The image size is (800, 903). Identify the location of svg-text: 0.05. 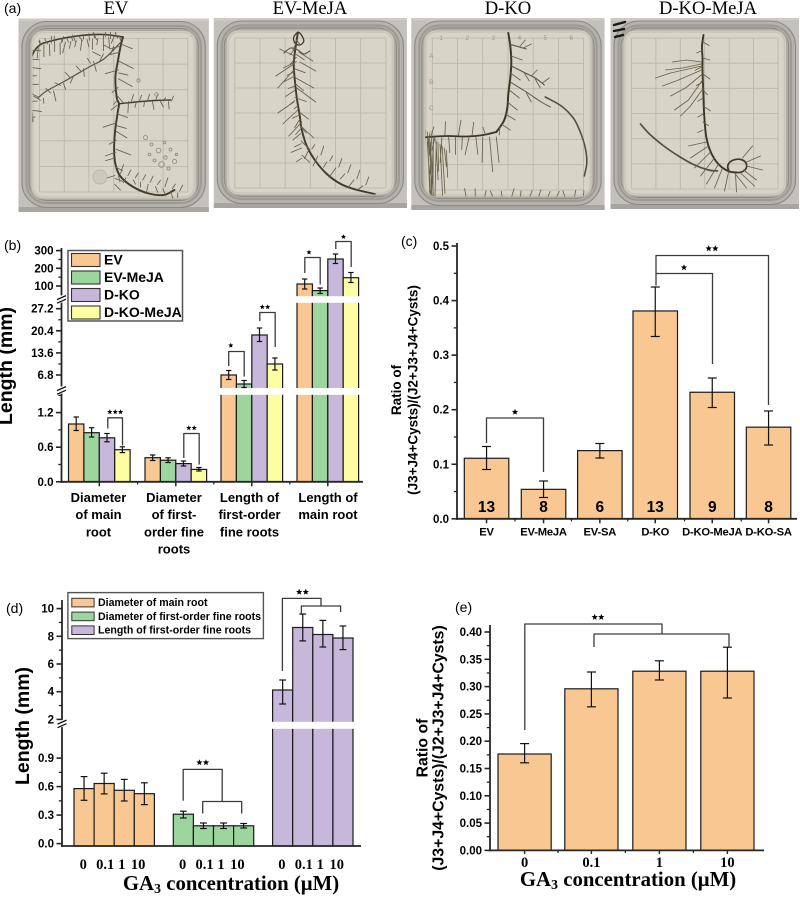
(471, 824).